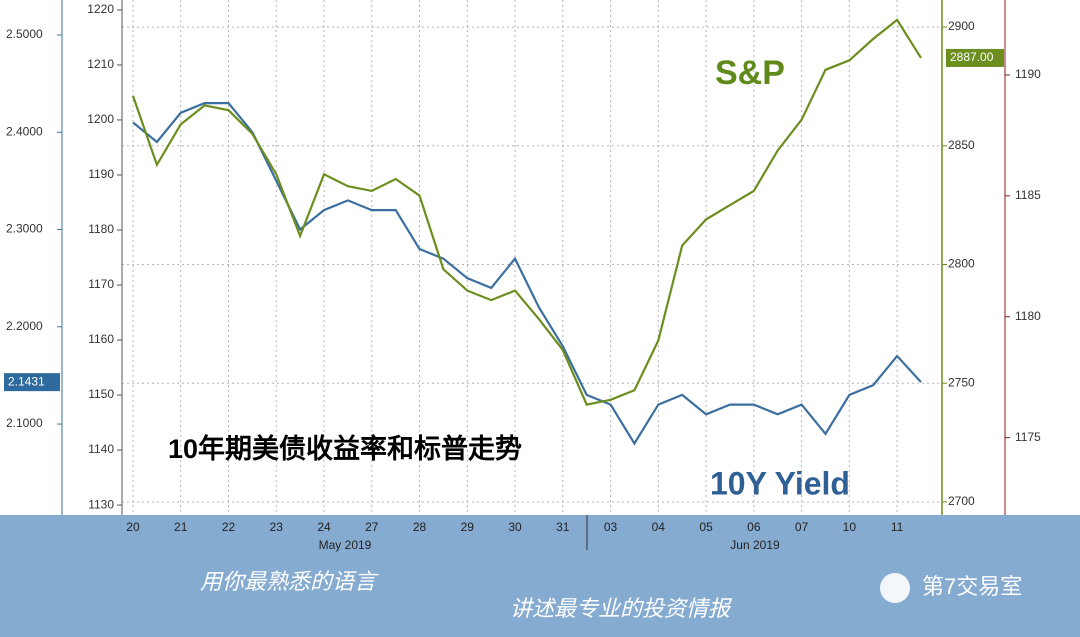 The height and width of the screenshot is (637, 1080). Describe the element at coordinates (229, 527) in the screenshot. I see `x-tick-label: 22` at that location.